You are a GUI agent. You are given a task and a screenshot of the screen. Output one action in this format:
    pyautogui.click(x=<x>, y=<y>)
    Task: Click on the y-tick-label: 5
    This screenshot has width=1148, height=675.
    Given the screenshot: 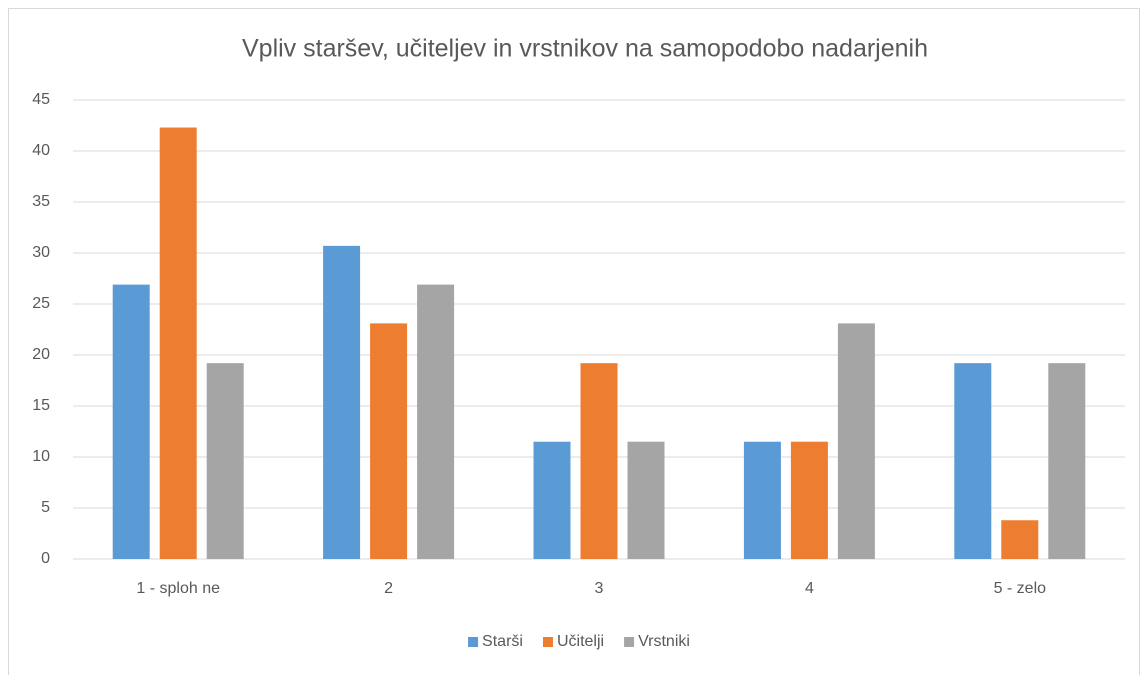 What is the action you would take?
    pyautogui.click(x=45, y=507)
    